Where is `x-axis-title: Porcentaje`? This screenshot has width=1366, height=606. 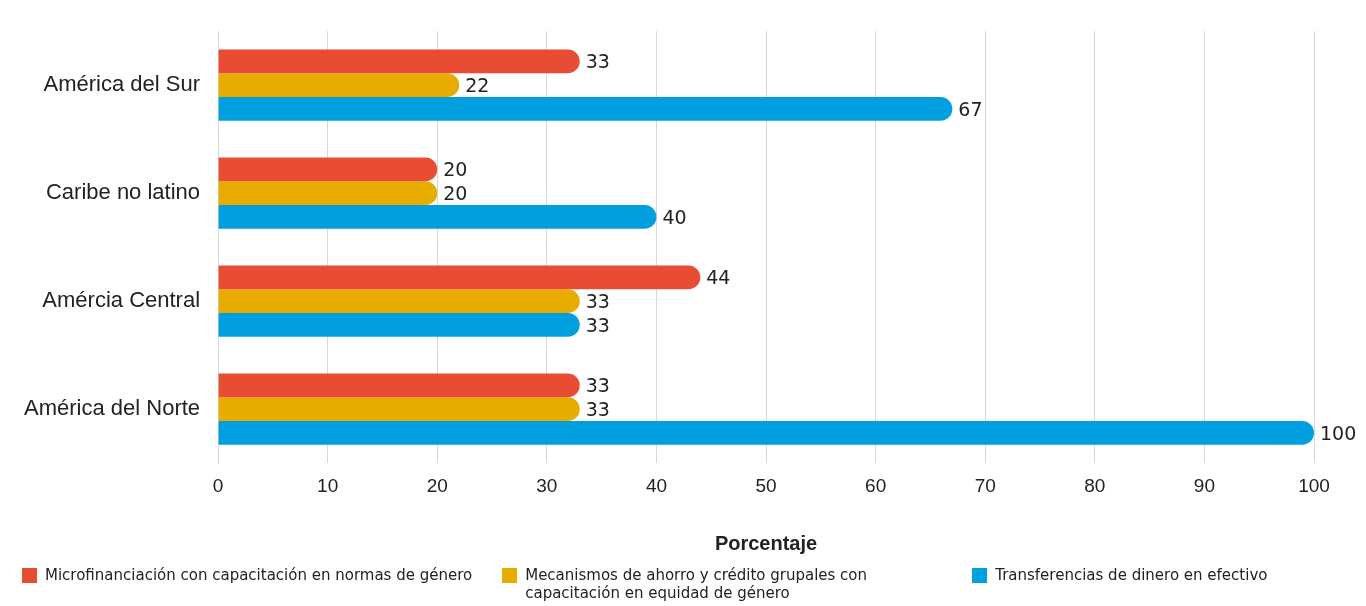 x-axis-title: Porcentaje is located at coordinates (766, 542).